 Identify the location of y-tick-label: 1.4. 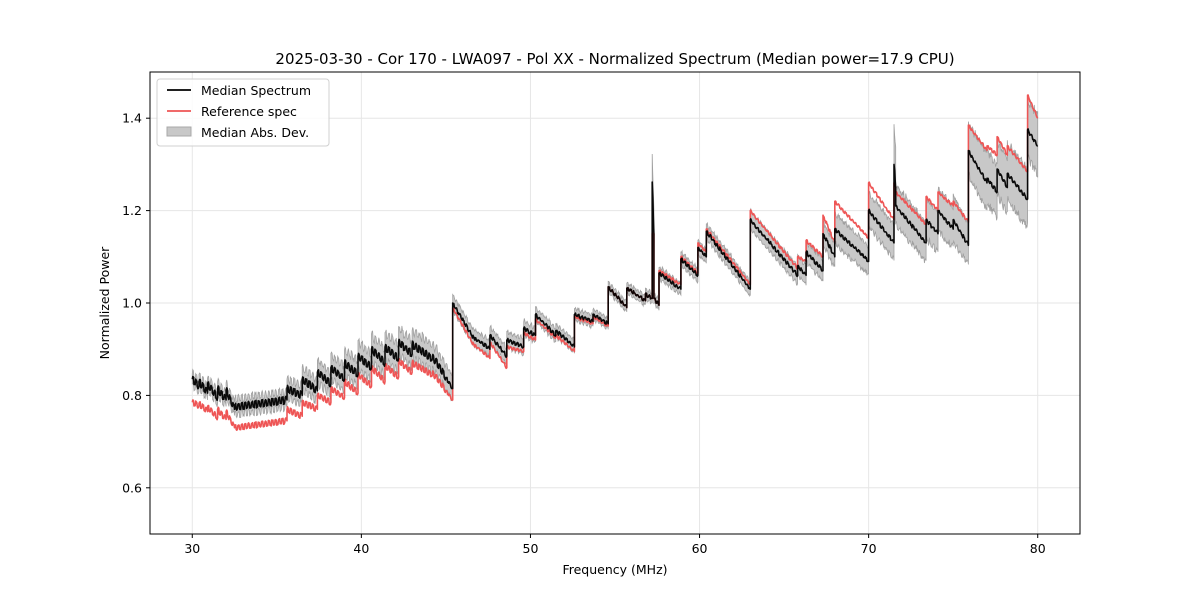
(132, 118).